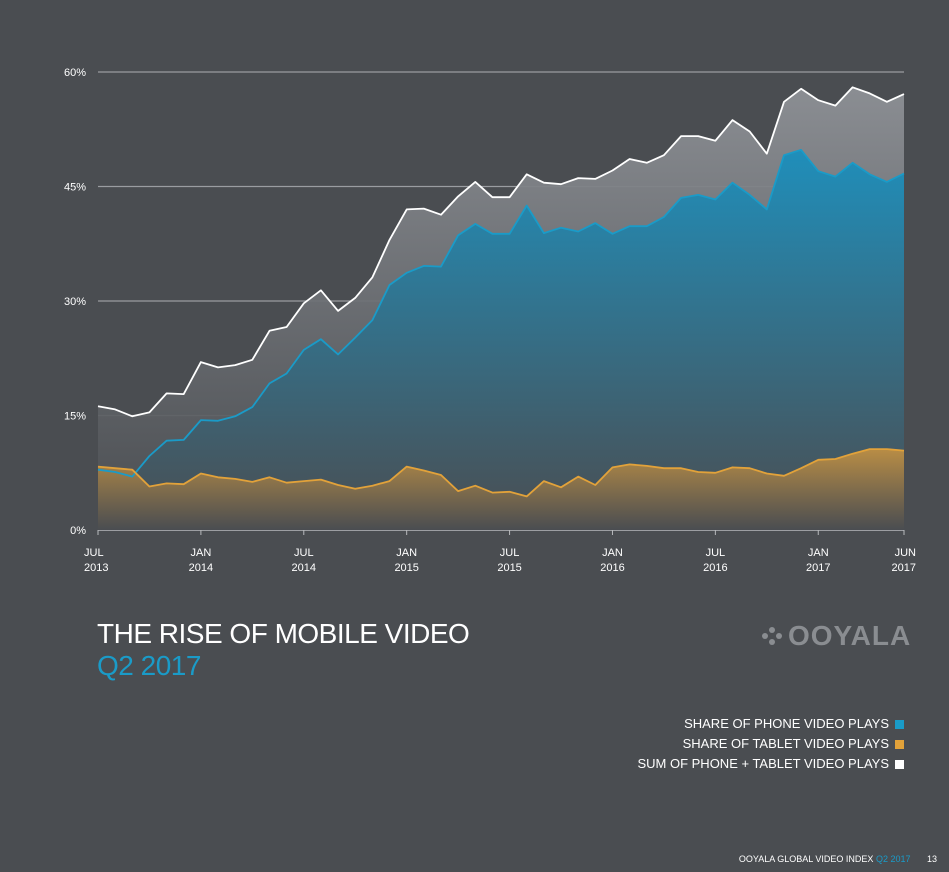 This screenshot has height=872, width=949. What do you see at coordinates (149, 665) in the screenshot?
I see `chart-subtitle: Q2 2017` at bounding box center [149, 665].